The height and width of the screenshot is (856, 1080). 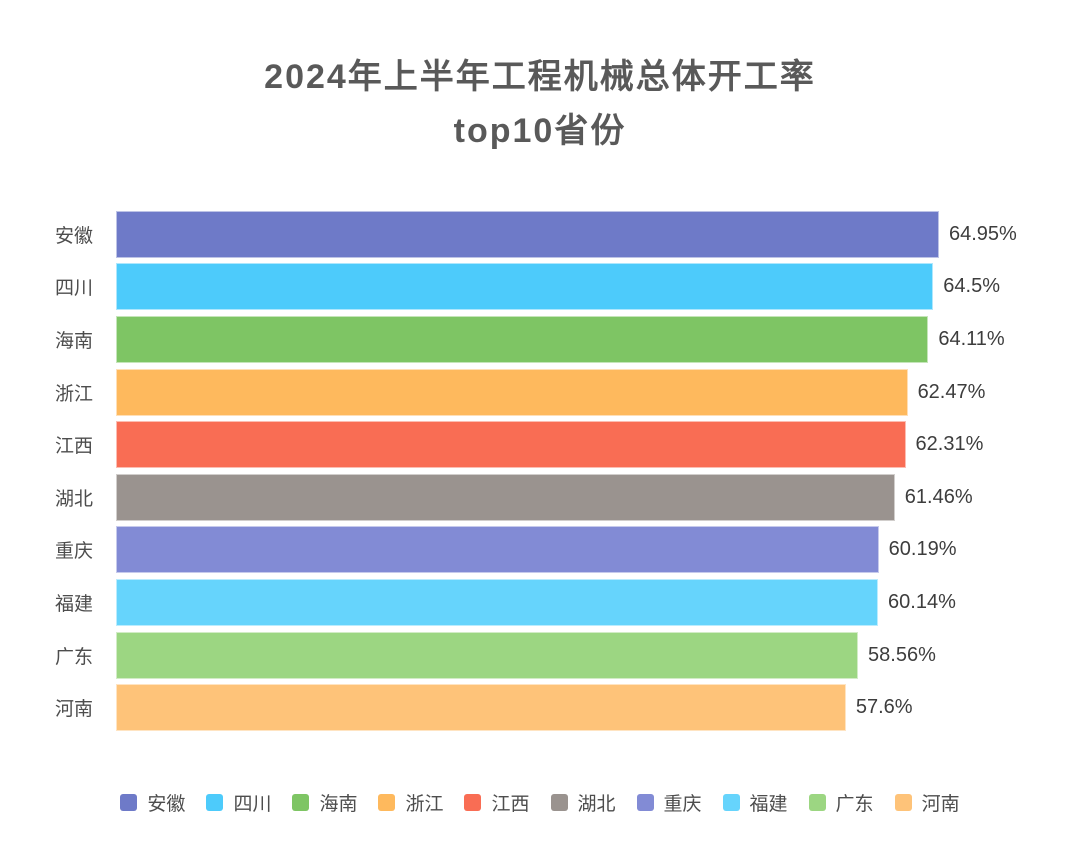 I want to click on category-label: 河南, so click(x=73, y=710).